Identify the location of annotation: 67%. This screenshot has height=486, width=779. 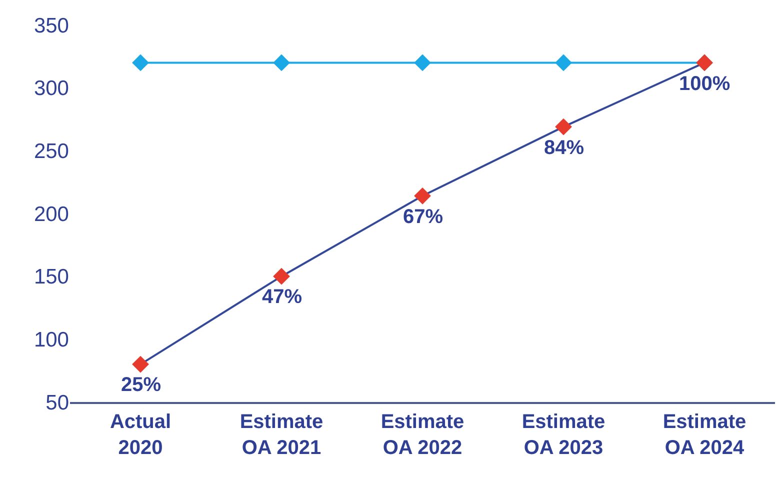
(423, 217).